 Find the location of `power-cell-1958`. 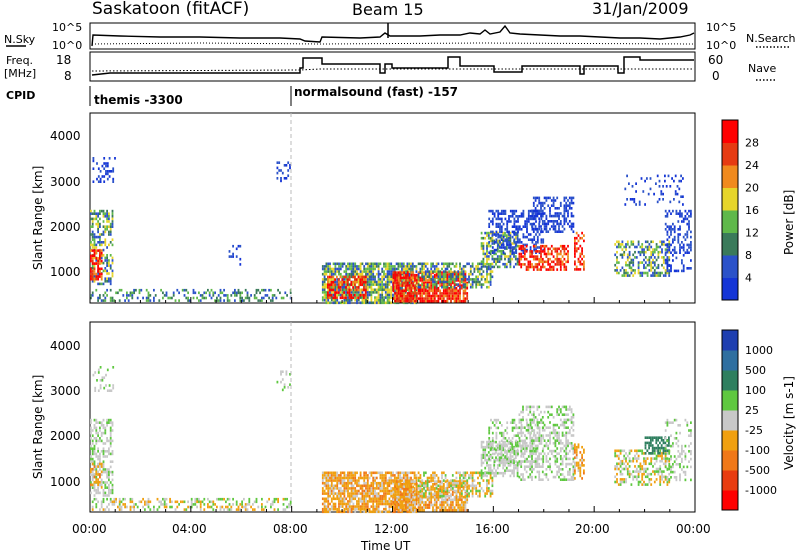

power-cell-1958 is located at coordinates (481, 274).